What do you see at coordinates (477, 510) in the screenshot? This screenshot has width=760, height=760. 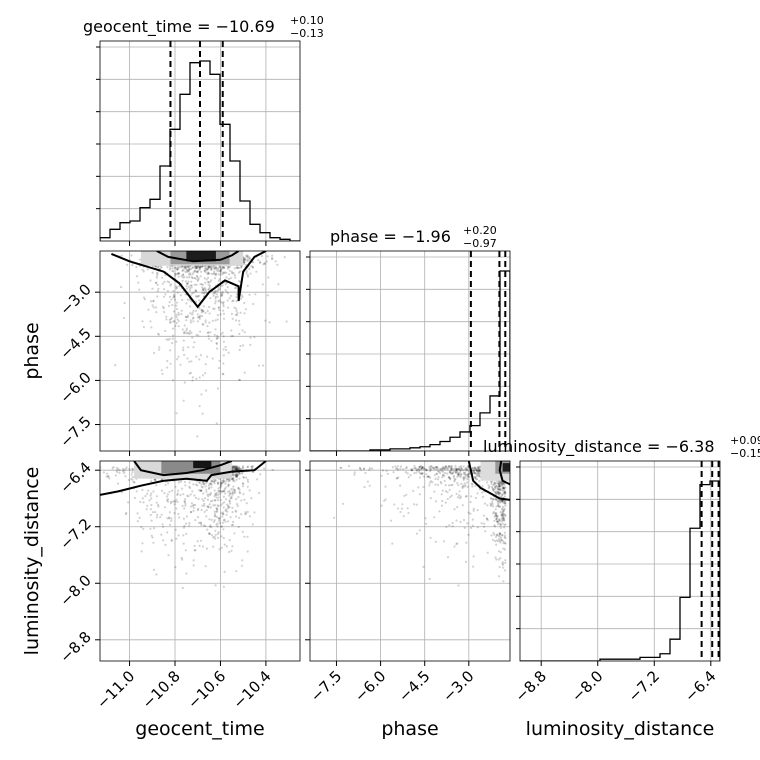 I see `scatter-distance-vs-phase-pt454` at bounding box center [477, 510].